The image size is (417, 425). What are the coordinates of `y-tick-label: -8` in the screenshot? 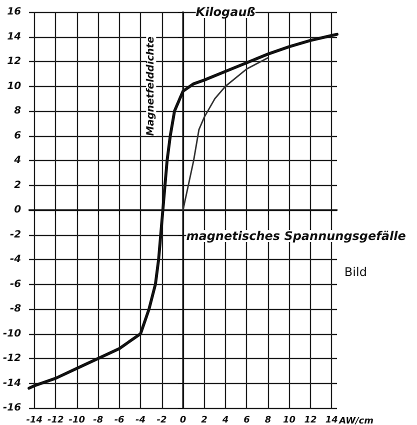 It's located at (16, 309).